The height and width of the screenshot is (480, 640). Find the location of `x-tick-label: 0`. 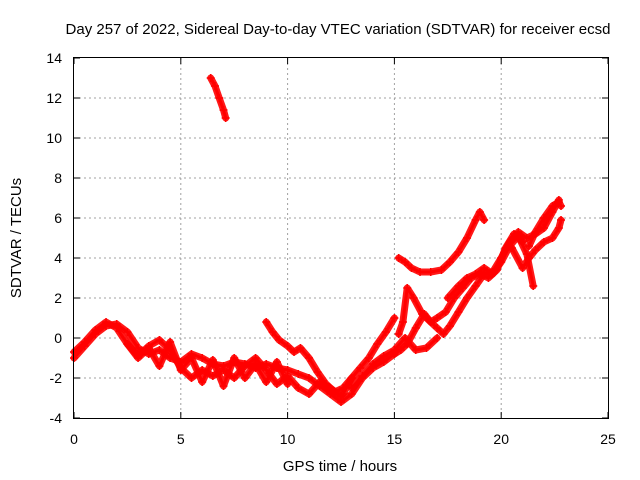

x-tick-label: 0 is located at coordinates (74, 439).